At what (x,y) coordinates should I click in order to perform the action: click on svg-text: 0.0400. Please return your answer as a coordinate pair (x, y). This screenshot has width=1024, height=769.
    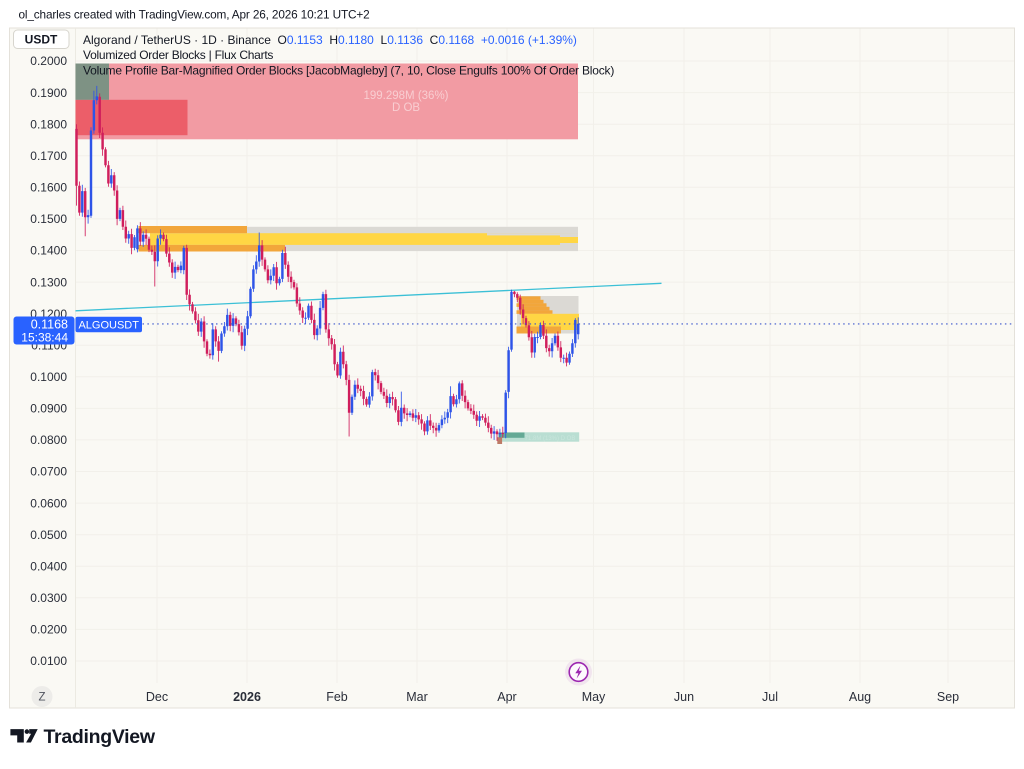
    Looking at the image, I should click on (48, 567).